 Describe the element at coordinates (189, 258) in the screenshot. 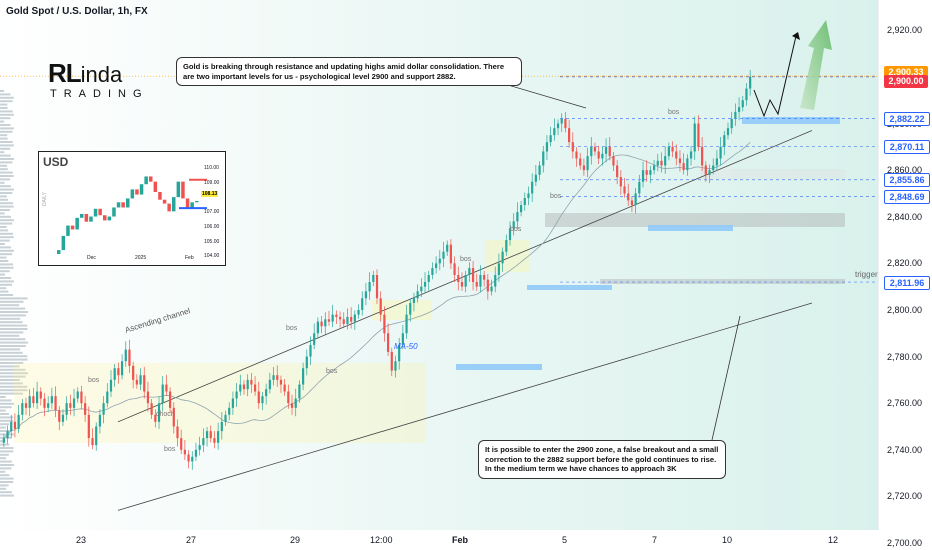

I see `inset-x-tick: Feb` at that location.